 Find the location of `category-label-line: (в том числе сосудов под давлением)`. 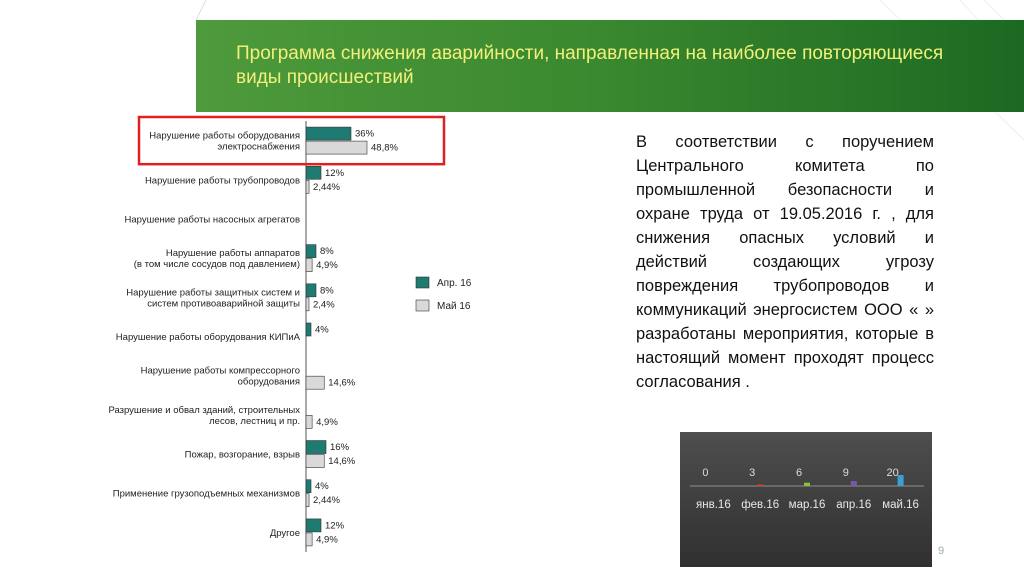

category-label-line: (в том числе сосудов под давлением) is located at coordinates (217, 264).